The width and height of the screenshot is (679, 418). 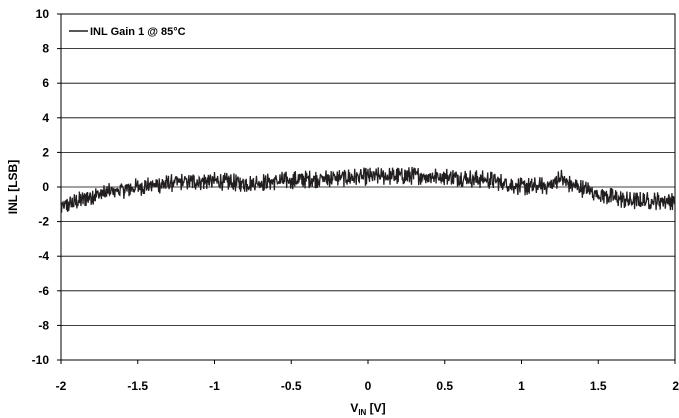 What do you see at coordinates (675, 386) in the screenshot?
I see `x-tick-label: 2` at bounding box center [675, 386].